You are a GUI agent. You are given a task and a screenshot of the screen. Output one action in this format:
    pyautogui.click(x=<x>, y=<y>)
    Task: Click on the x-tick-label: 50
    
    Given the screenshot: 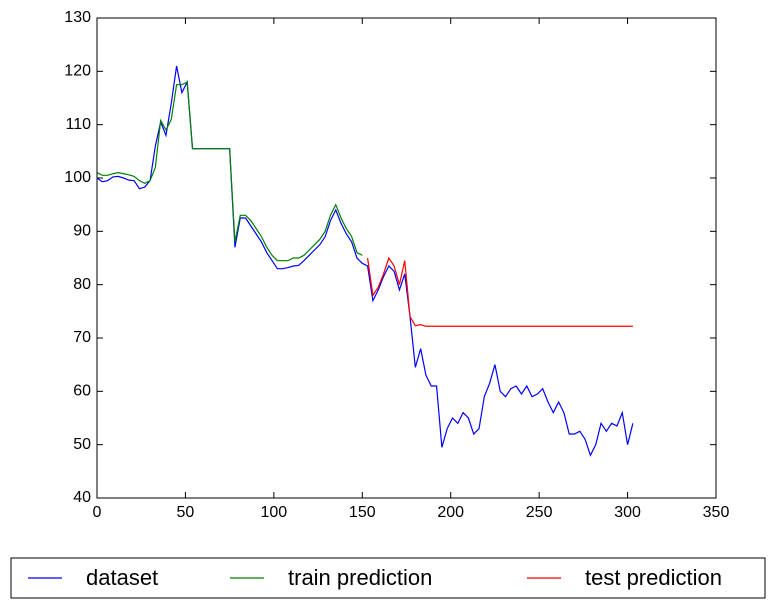 What is the action you would take?
    pyautogui.click(x=186, y=512)
    